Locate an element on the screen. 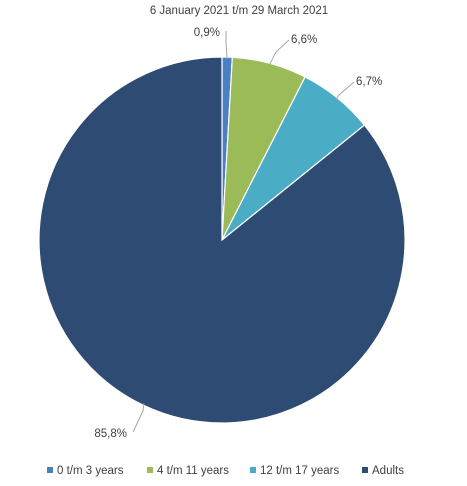  leader-line-4-t-m-11-years is located at coordinates (279, 52).